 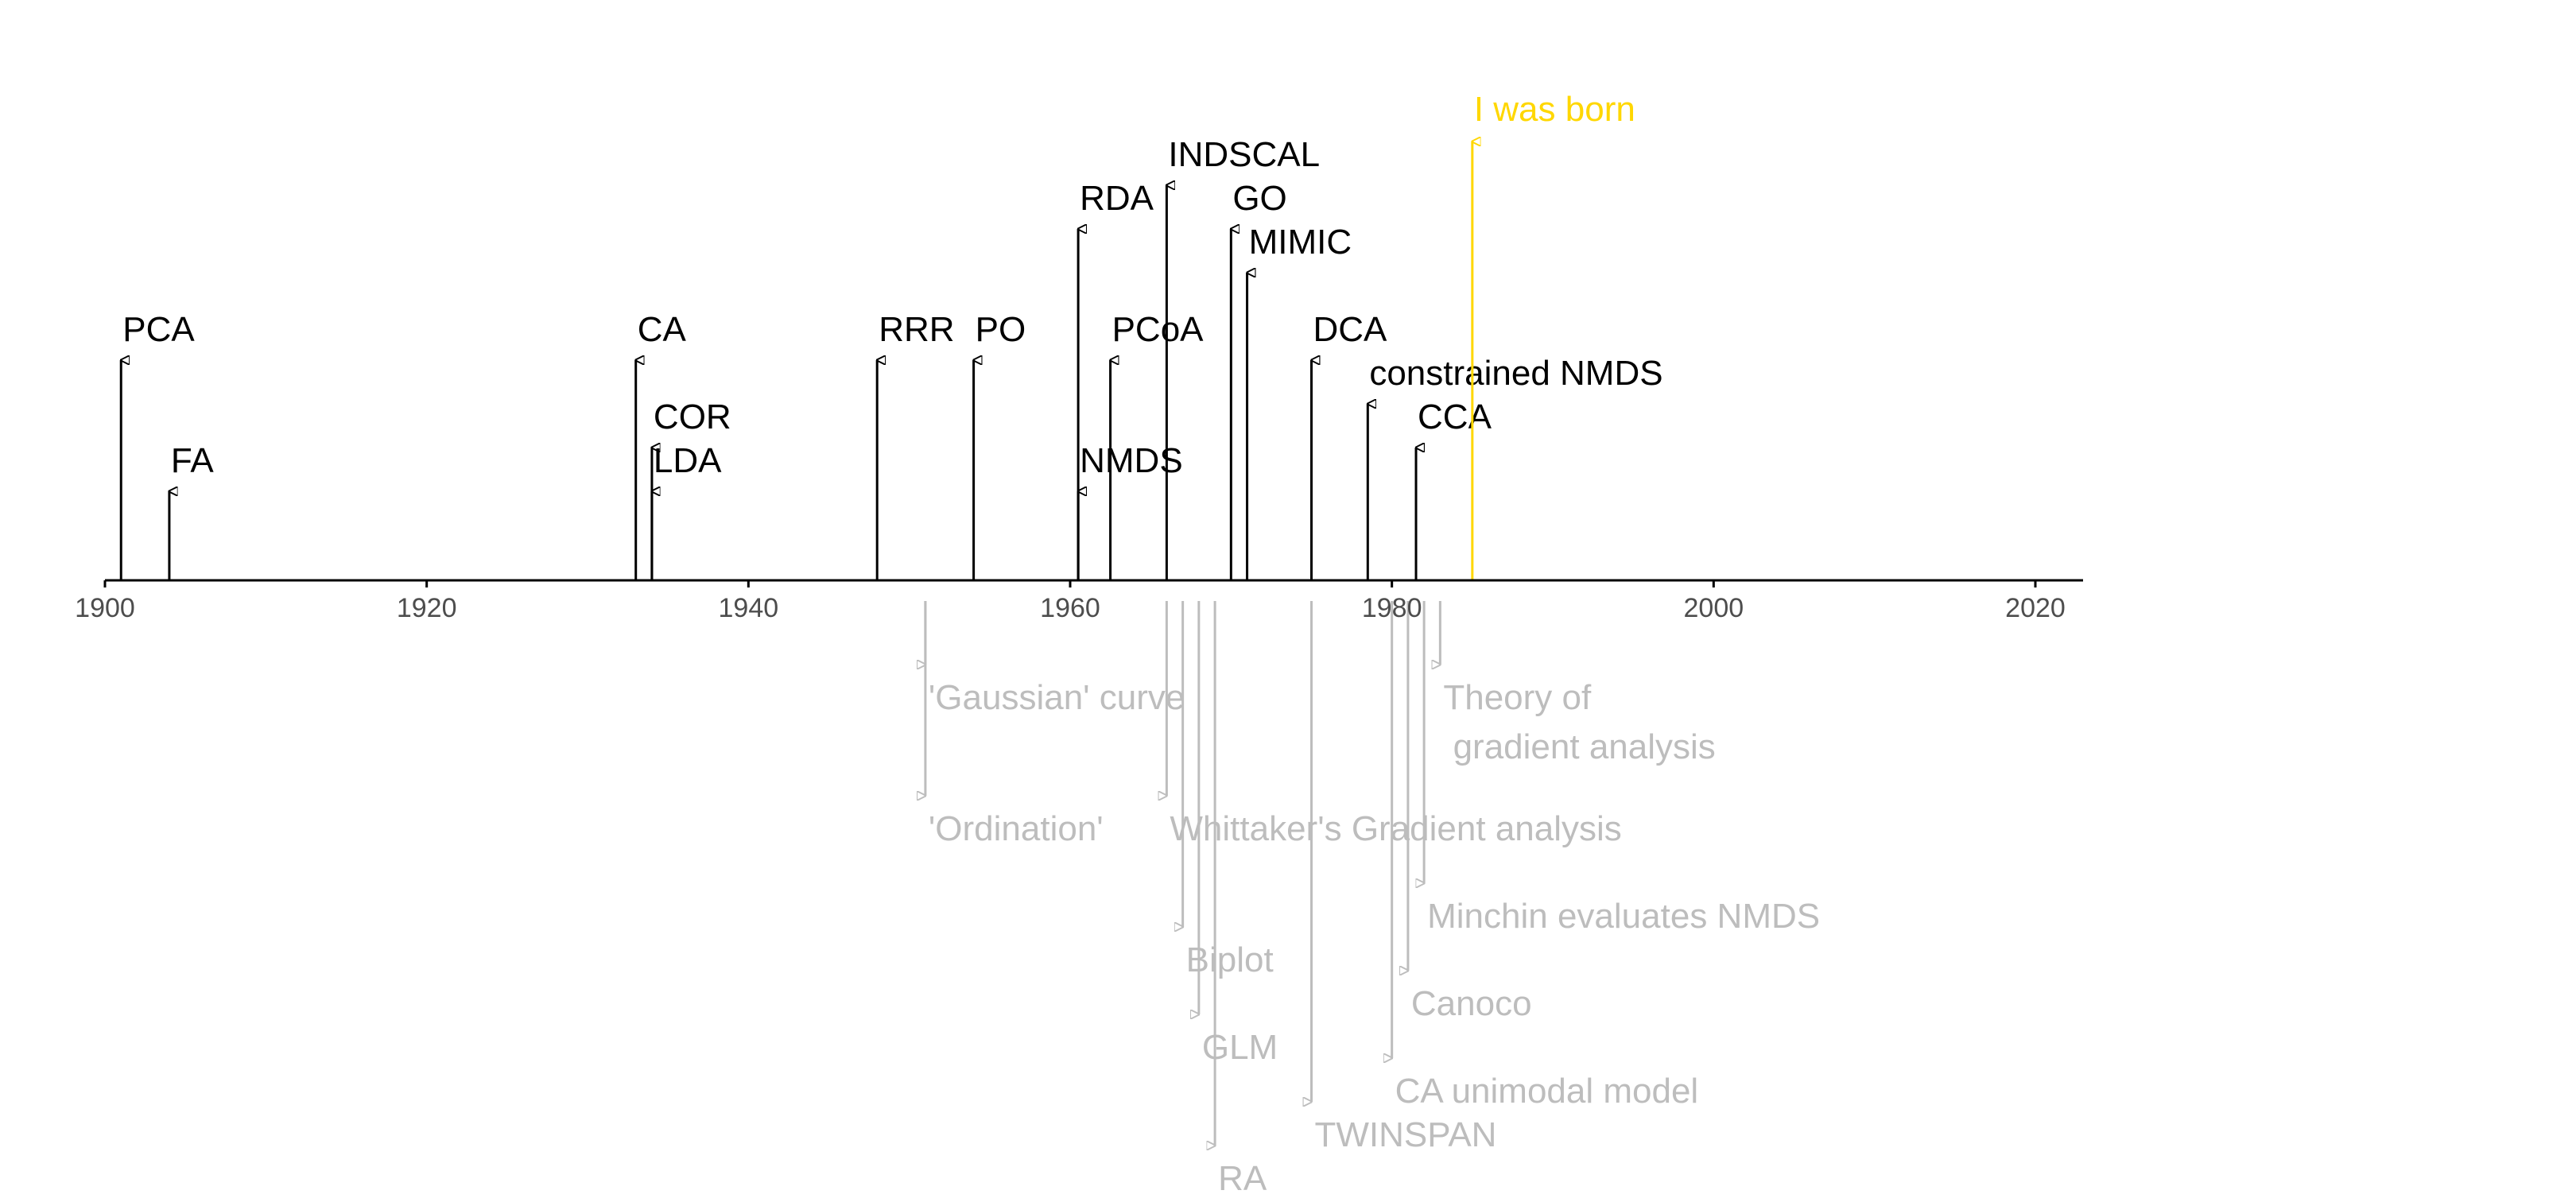 I want to click on method-label-fa: FA, so click(x=192, y=461).